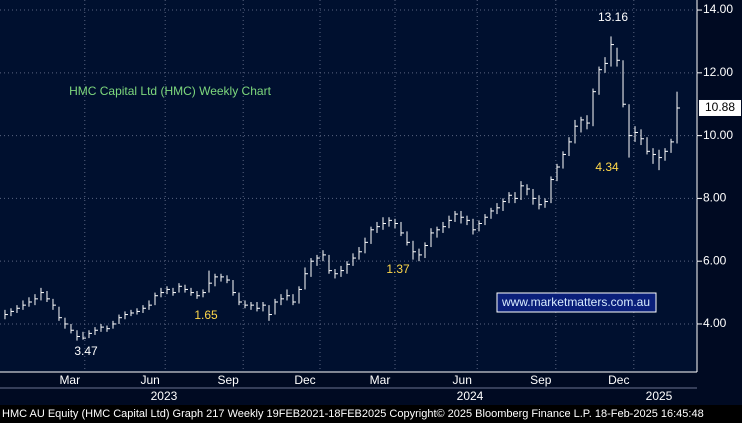 The width and height of the screenshot is (742, 423). Describe the element at coordinates (718, 135) in the screenshot. I see `y-tick-label: 10.00` at that location.